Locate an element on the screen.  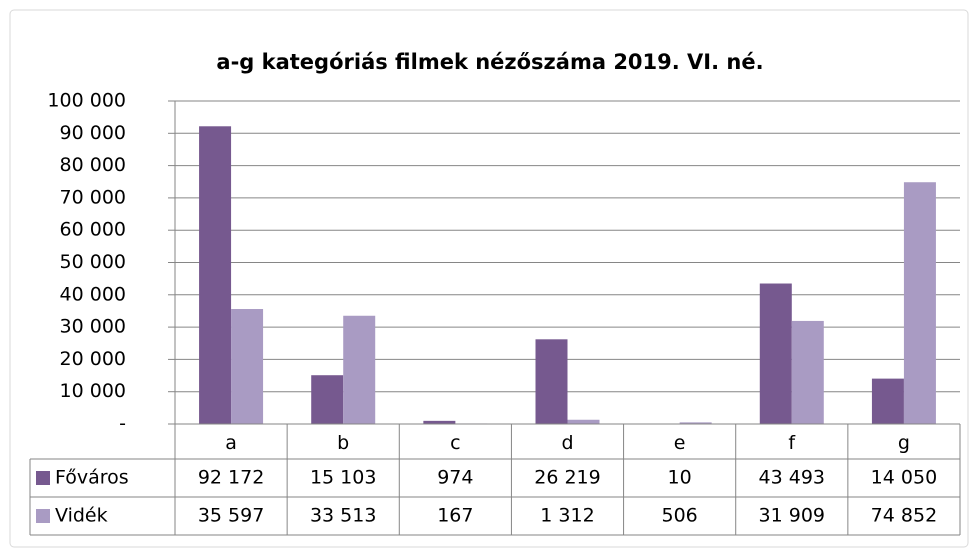
y-tick-label: 100 000 is located at coordinates (86, 101).